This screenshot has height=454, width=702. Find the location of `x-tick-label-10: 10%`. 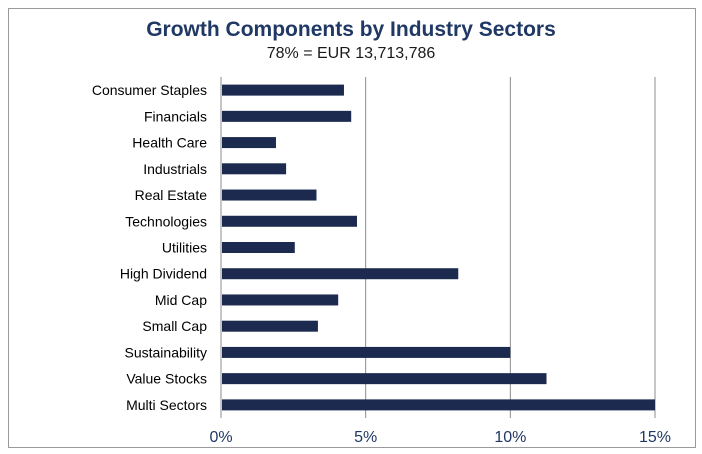

x-tick-label-10: 10% is located at coordinates (510, 437).